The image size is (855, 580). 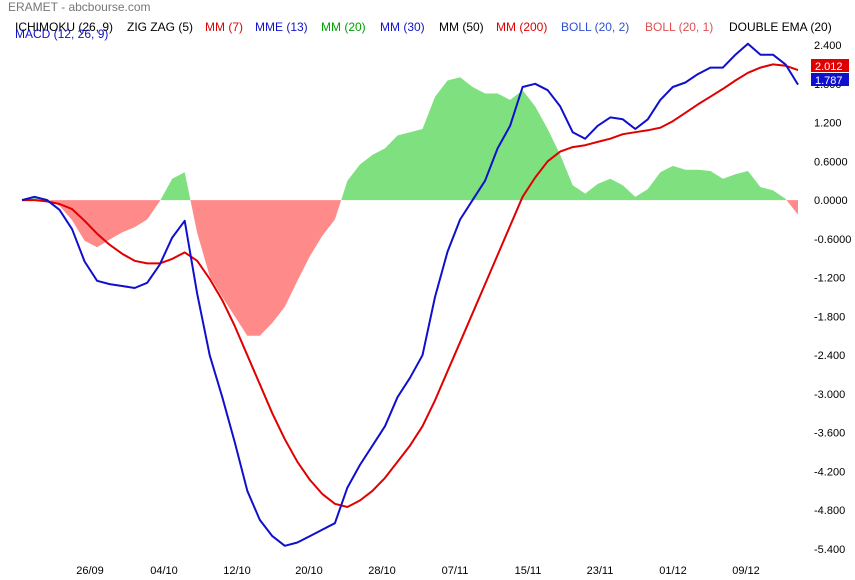 I want to click on x-tick-label: 09/12, so click(x=746, y=571).